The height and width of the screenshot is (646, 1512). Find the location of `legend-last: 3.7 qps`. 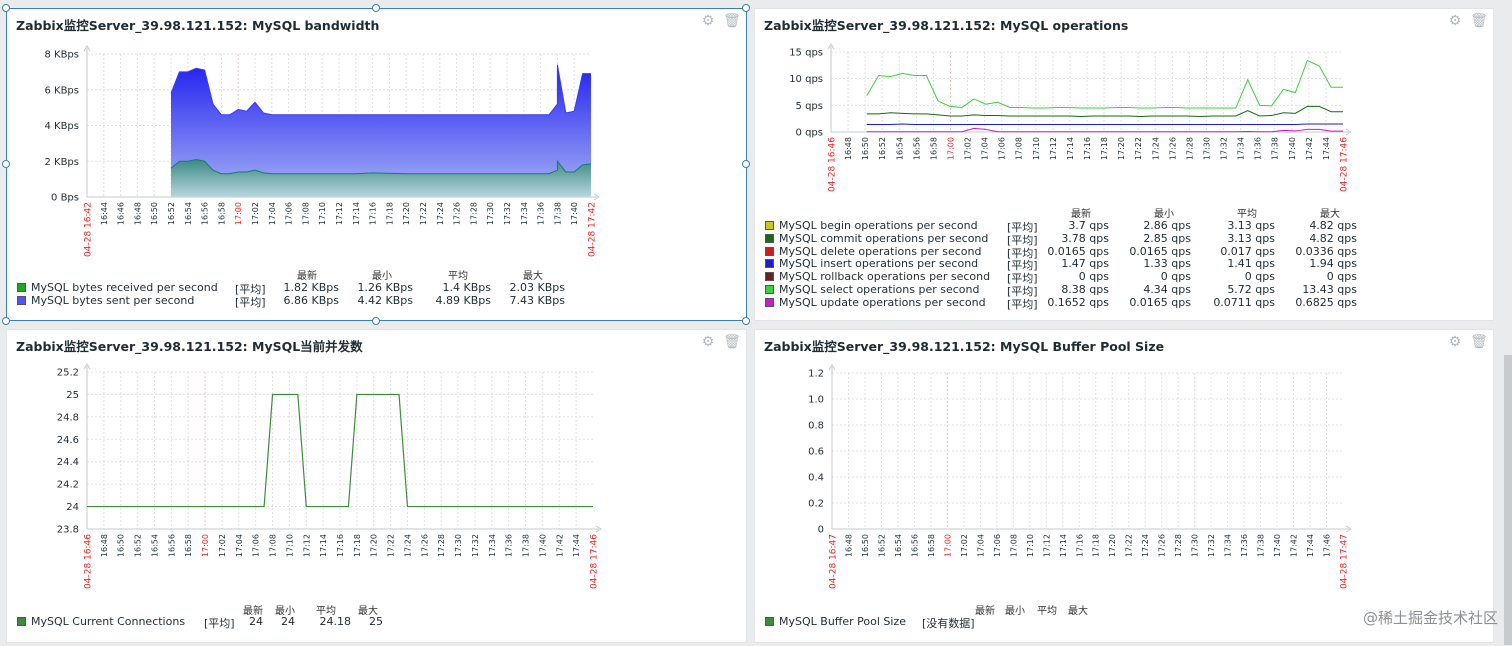

legend-last: 3.7 qps is located at coordinates (1088, 225).